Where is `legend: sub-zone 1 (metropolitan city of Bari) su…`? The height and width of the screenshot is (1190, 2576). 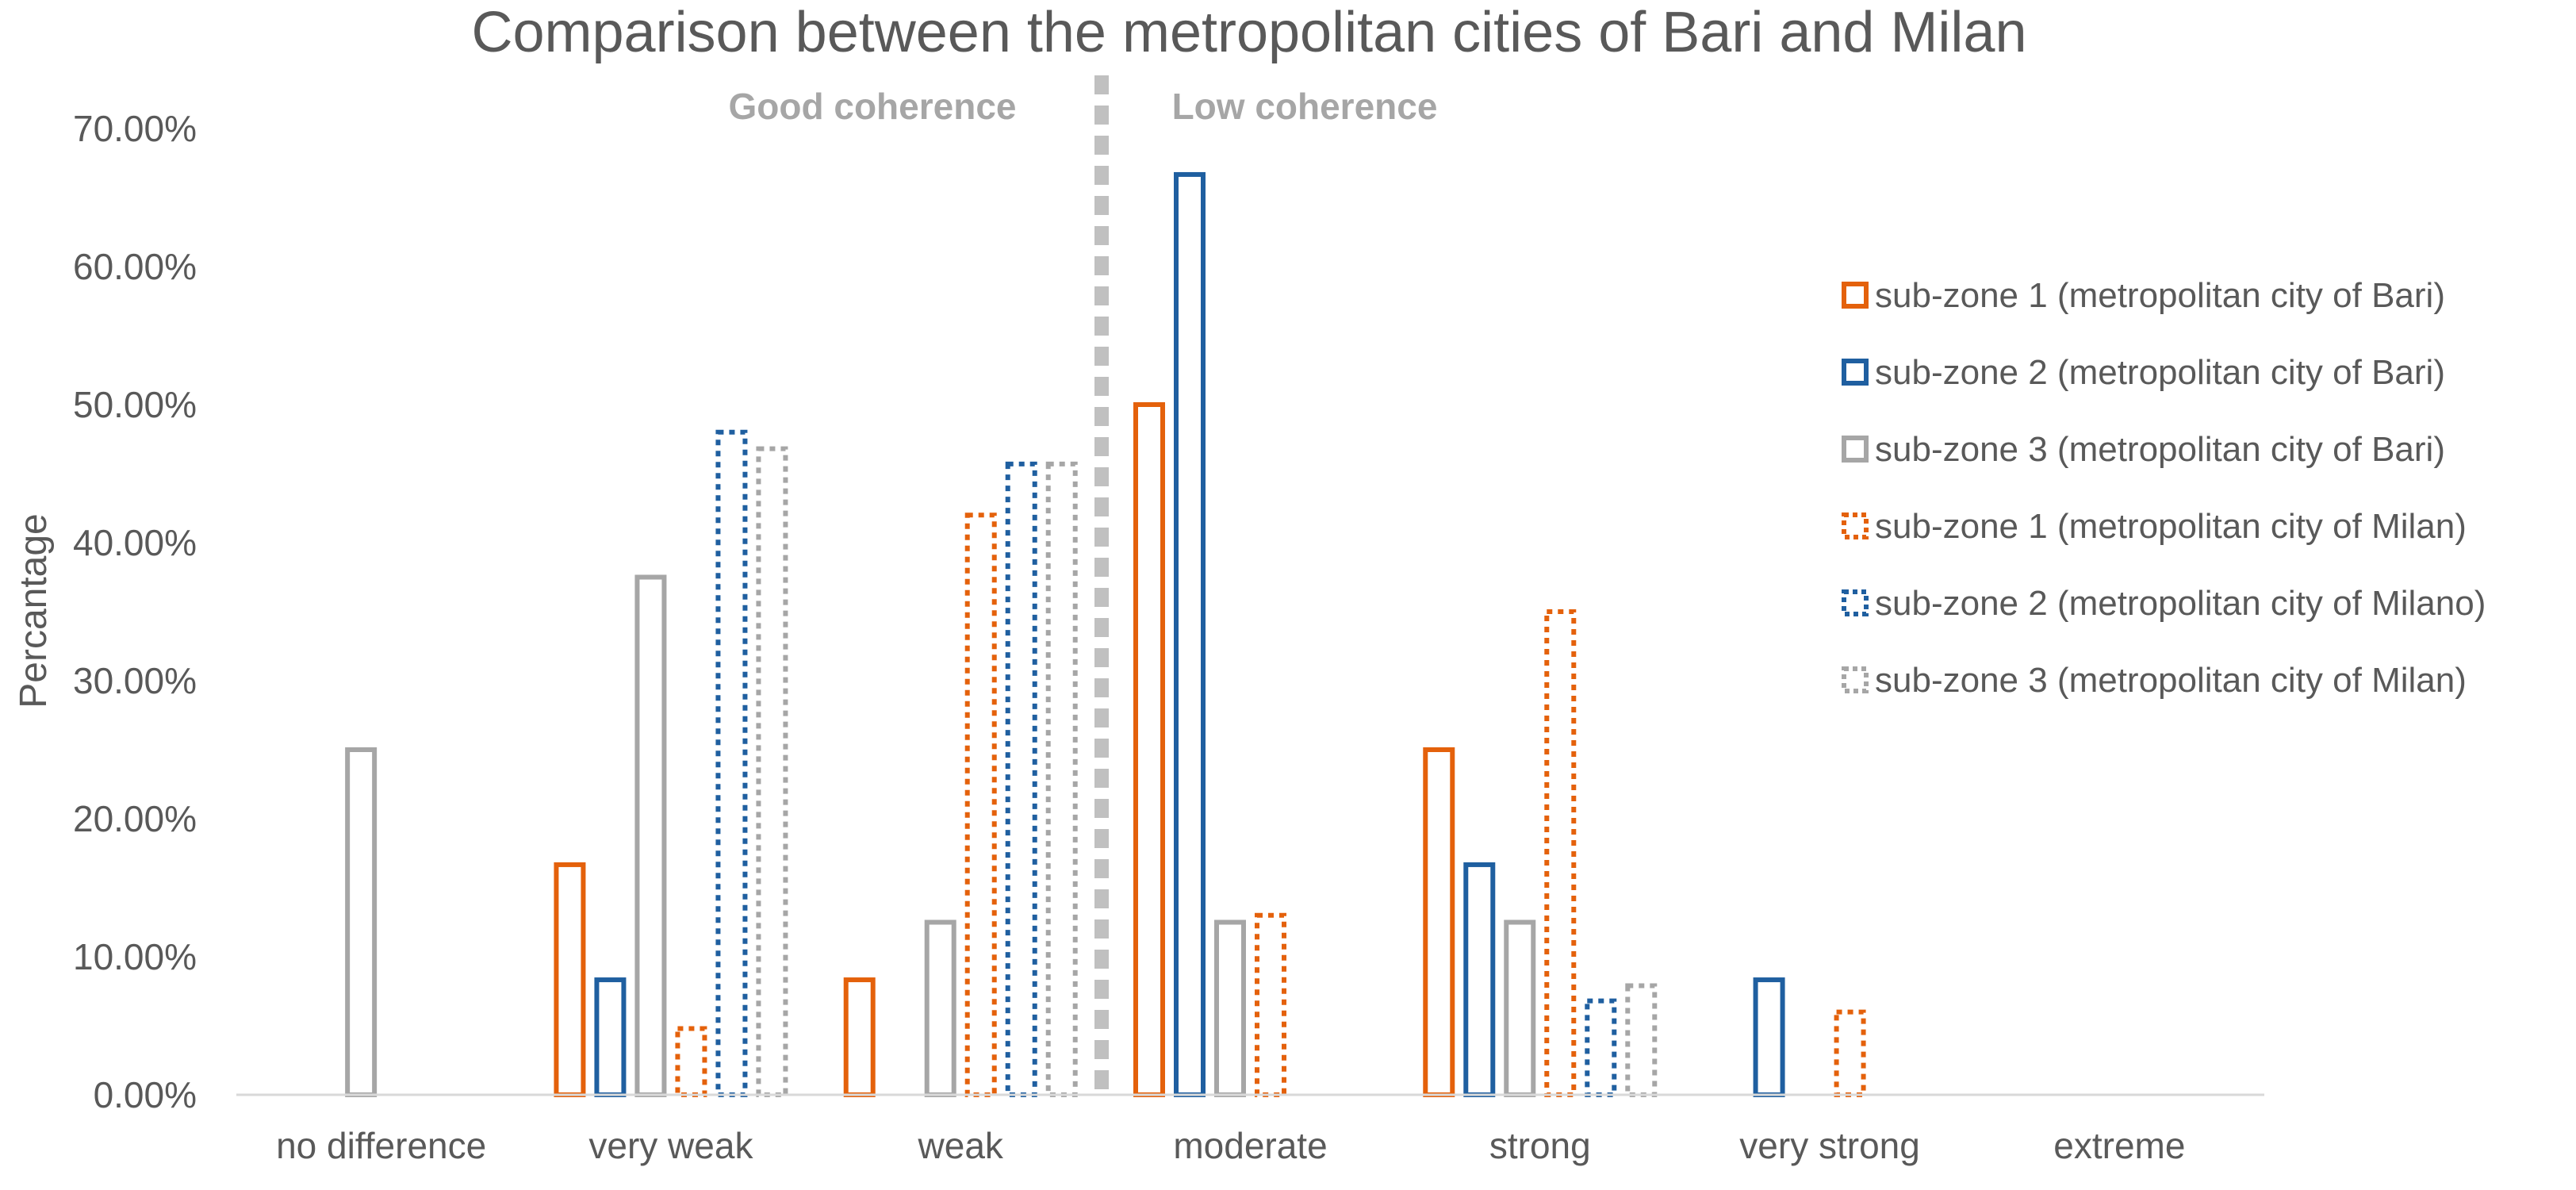 legend: sub-zone 1 (metropolitan city of Bari) su… is located at coordinates (2164, 488).